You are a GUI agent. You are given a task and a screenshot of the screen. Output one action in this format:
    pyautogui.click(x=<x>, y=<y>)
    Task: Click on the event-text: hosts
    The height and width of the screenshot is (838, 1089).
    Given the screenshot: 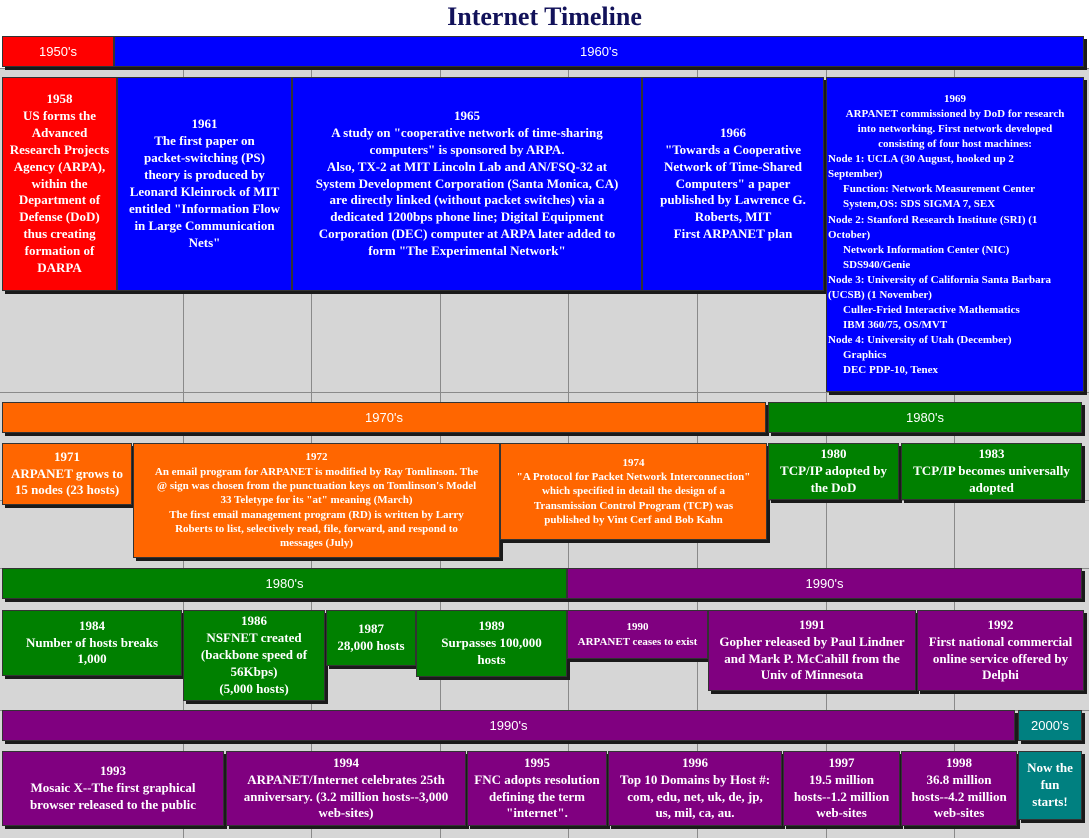 What is the action you would take?
    pyautogui.click(x=491, y=659)
    